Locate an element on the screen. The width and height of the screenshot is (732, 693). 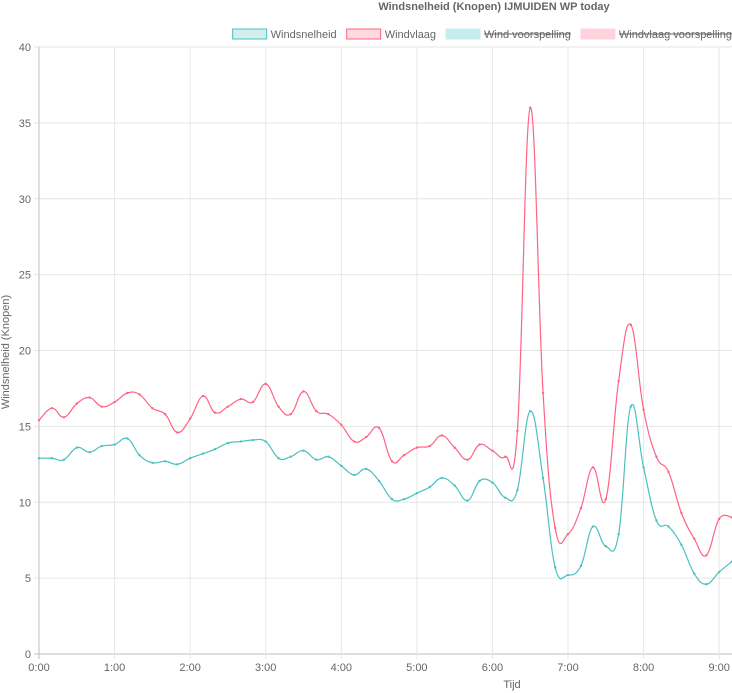
legend-item: Windvlaag is located at coordinates (391, 34).